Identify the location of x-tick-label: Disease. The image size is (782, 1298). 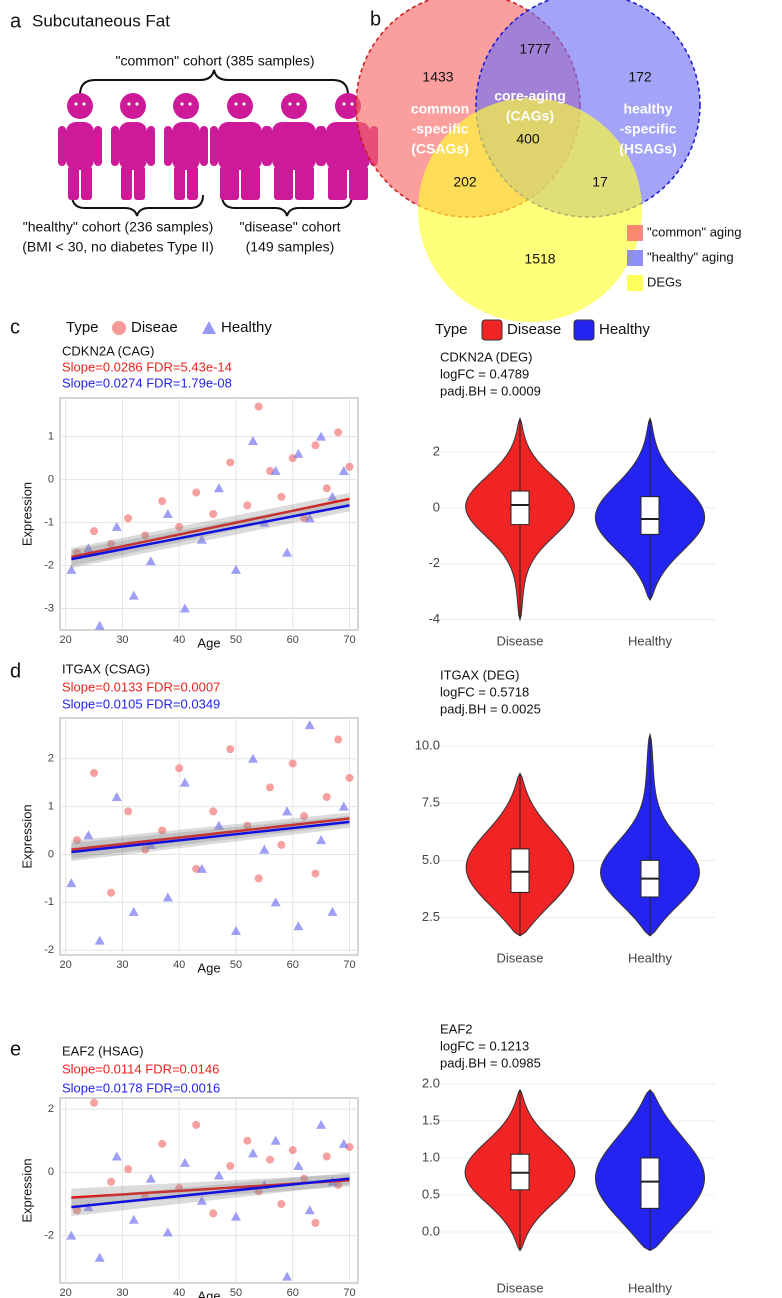
(520, 1287).